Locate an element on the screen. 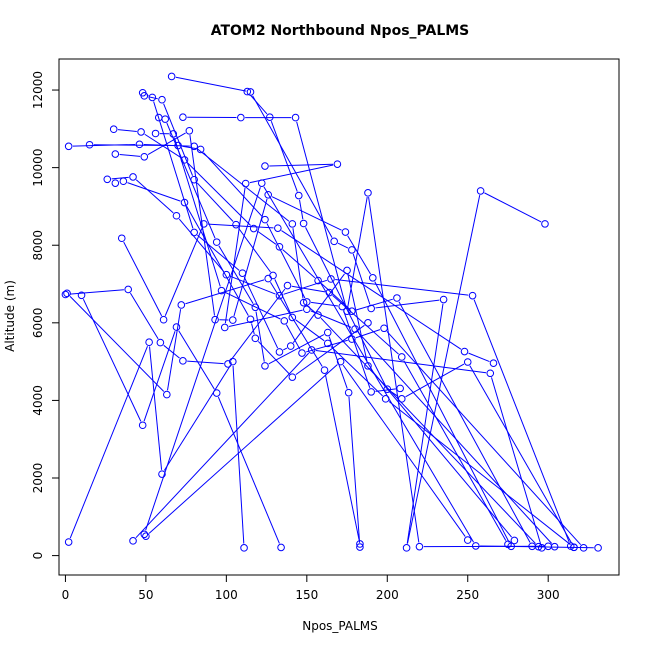 The width and height of the screenshot is (650, 650). y-tick-label: 2000 is located at coordinates (38, 478).